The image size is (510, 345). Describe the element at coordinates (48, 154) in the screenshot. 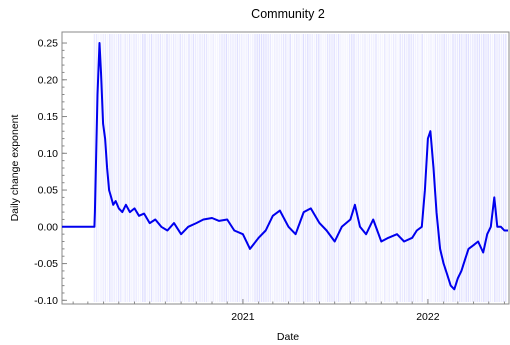

I see `y-tick-label: 0.10` at that location.